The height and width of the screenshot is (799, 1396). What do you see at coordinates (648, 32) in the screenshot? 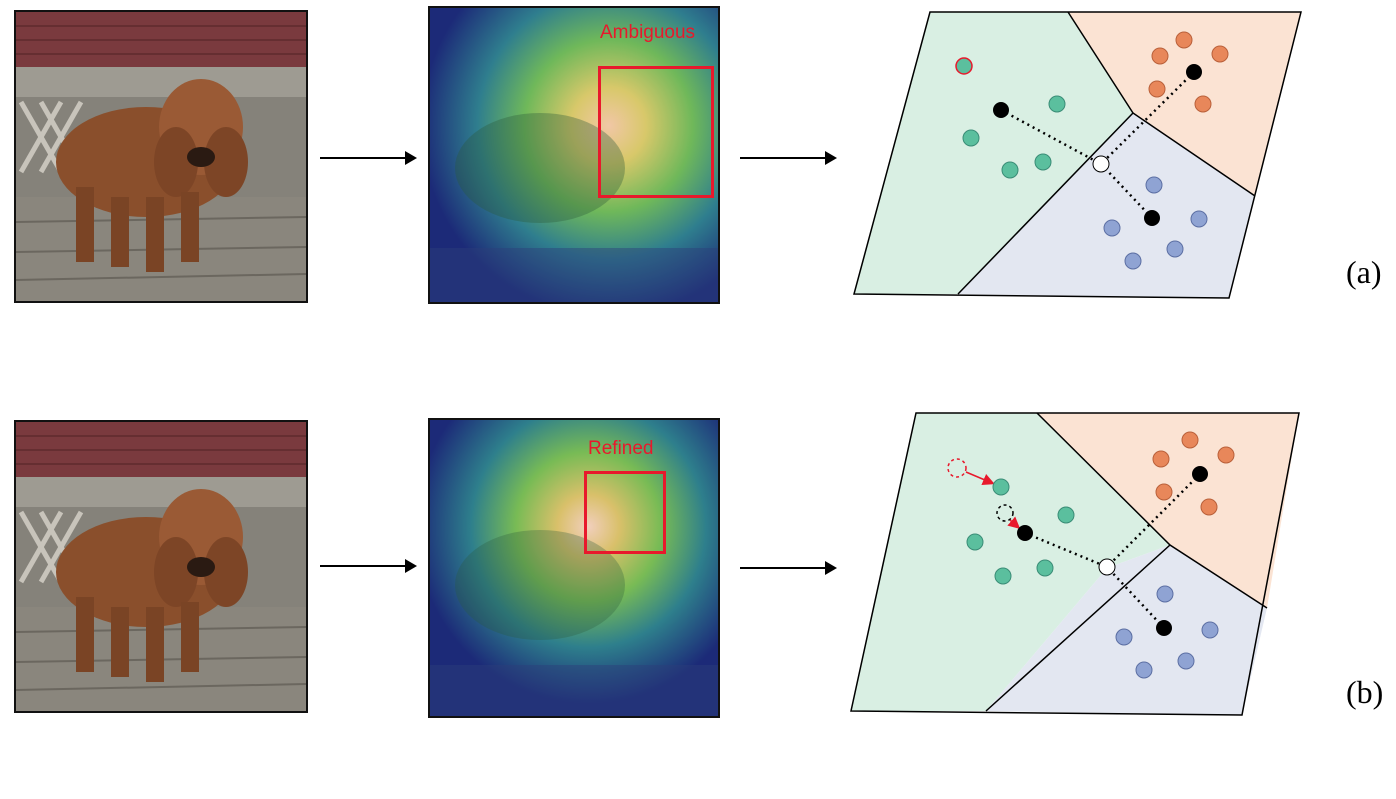
I see `attention-box-label: Ambiguous` at bounding box center [648, 32].